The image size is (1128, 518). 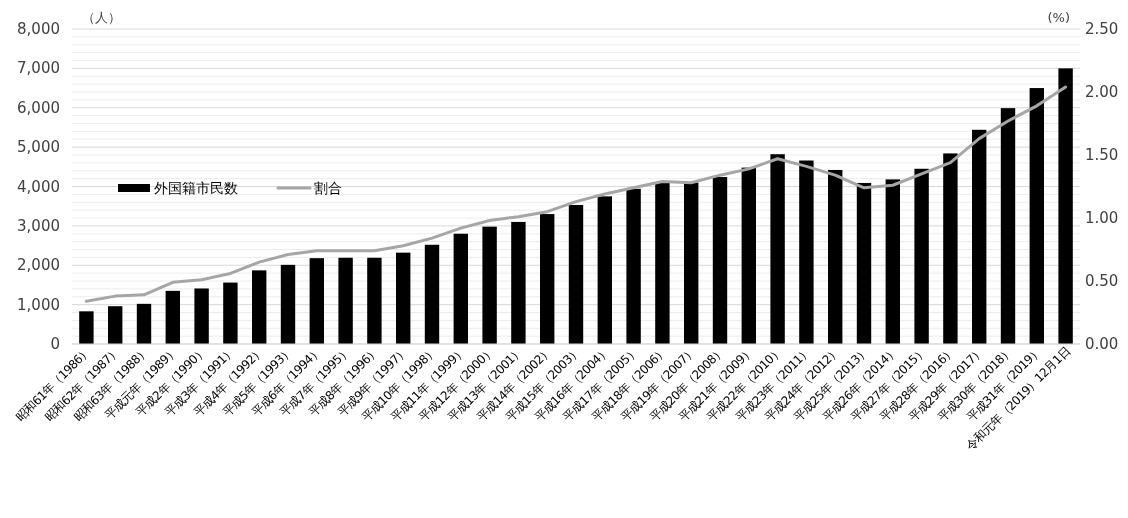 I want to click on legend-label: 割合, so click(x=328, y=188).